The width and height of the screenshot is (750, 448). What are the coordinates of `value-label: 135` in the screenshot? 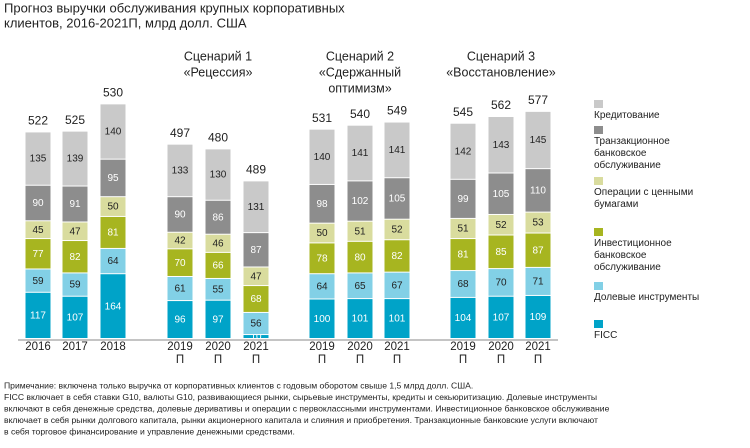 It's located at (38, 159).